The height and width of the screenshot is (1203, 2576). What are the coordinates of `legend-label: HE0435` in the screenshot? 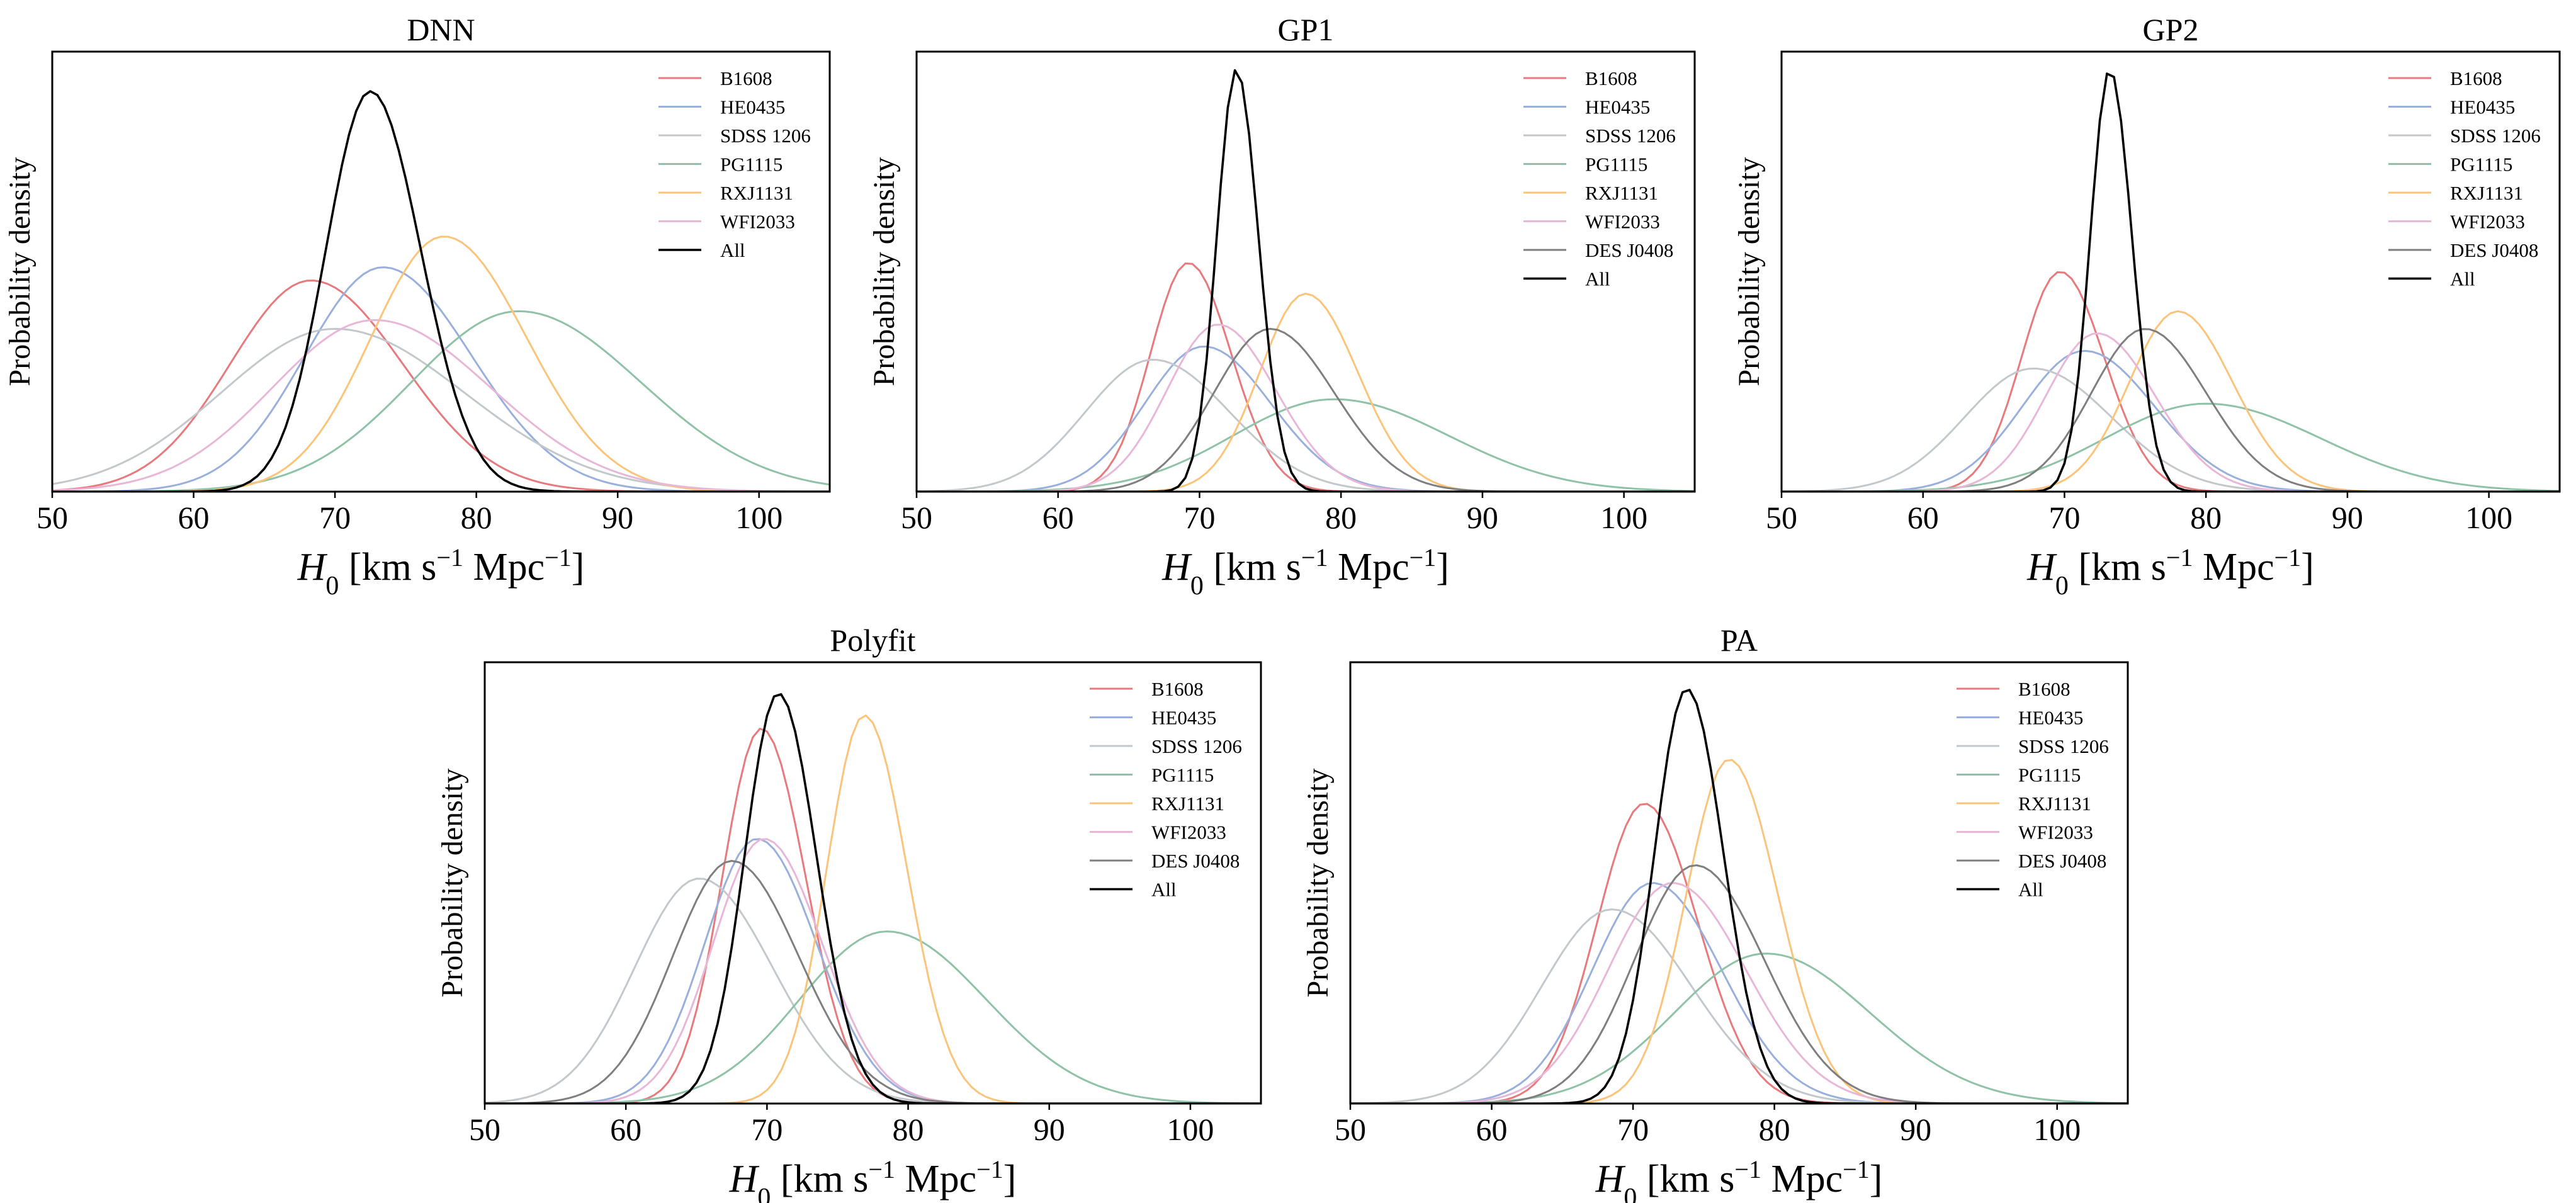 It's located at (1183, 718).